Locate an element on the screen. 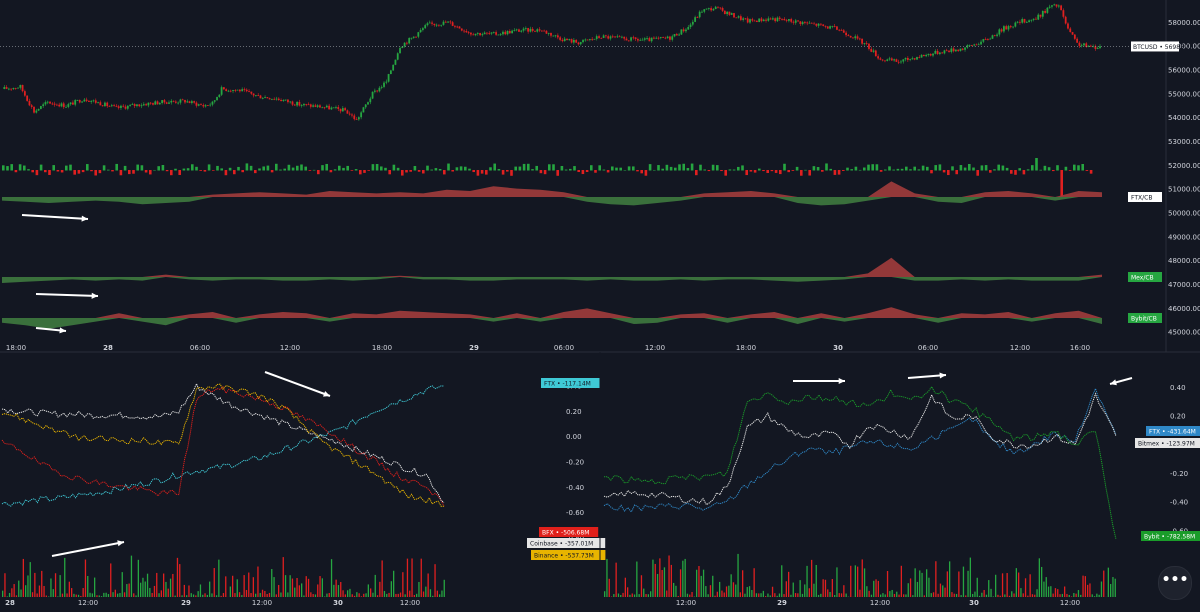 The height and width of the screenshot is (612, 1200). line-y-tick-label: 0.20 is located at coordinates (574, 412).